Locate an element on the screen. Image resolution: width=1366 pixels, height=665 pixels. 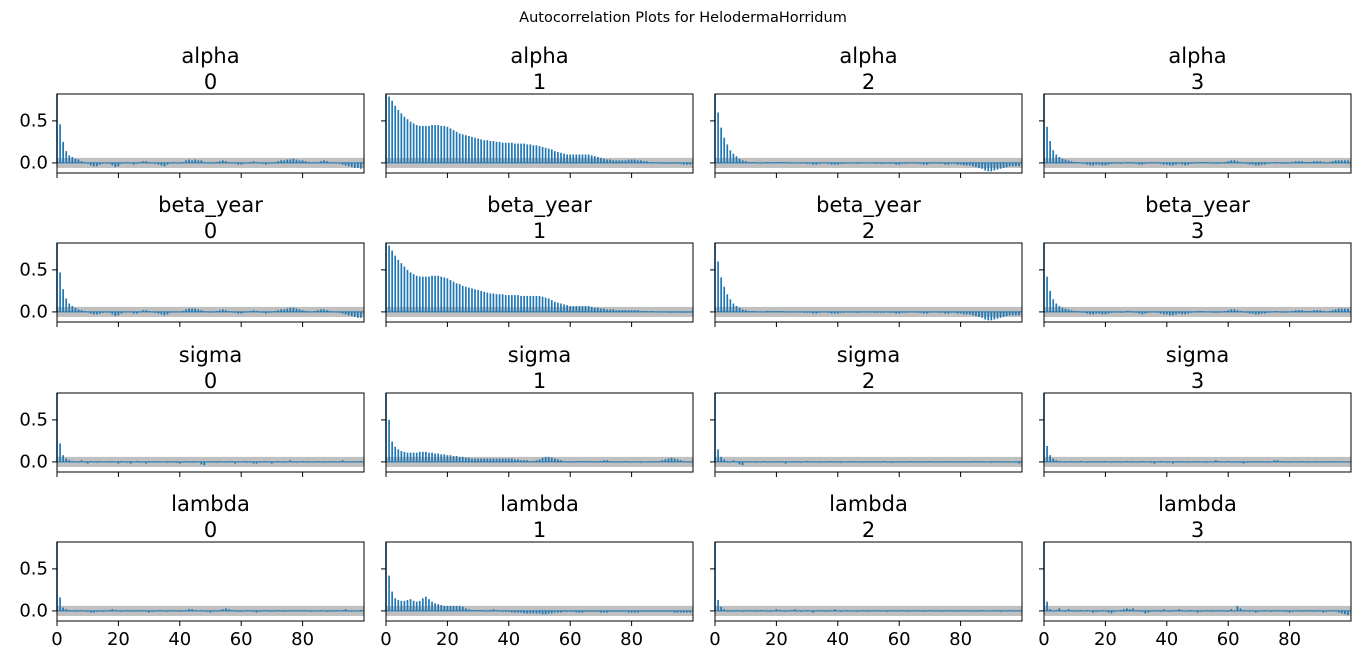
panel-title-sigma-0: sigma is located at coordinates (210, 355).